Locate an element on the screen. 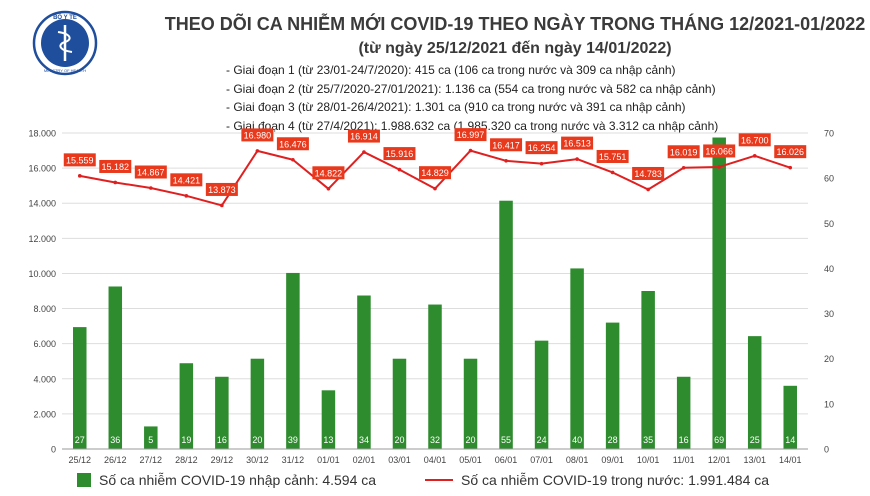  line-value-label: 16.417 is located at coordinates (506, 145).